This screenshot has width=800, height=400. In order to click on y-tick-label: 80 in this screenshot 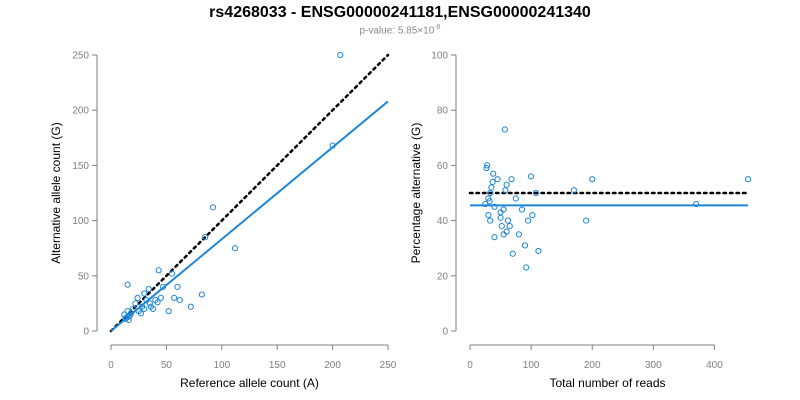, I will do `click(443, 111)`.